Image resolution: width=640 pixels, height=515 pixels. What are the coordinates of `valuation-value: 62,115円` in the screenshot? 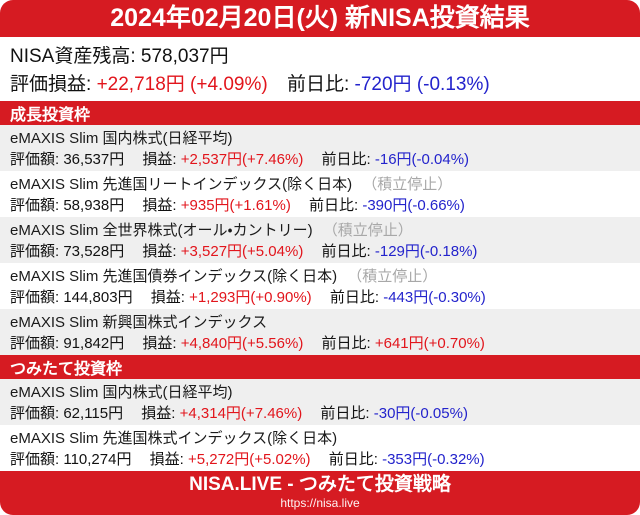 It's located at (93, 413).